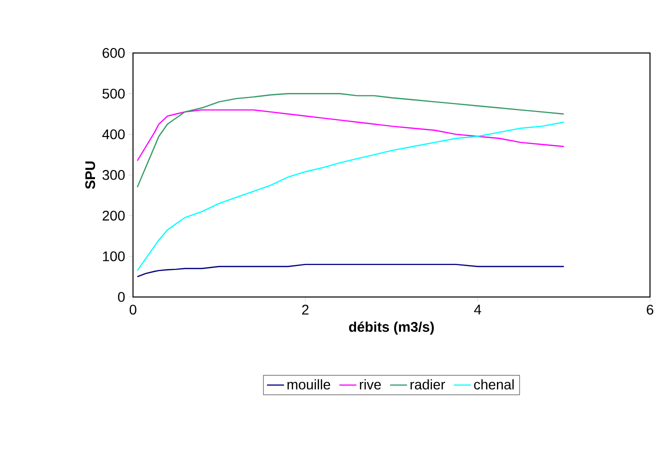 This screenshot has width=669, height=461. What do you see at coordinates (113, 53) in the screenshot?
I see `y-tick-label: 600` at bounding box center [113, 53].